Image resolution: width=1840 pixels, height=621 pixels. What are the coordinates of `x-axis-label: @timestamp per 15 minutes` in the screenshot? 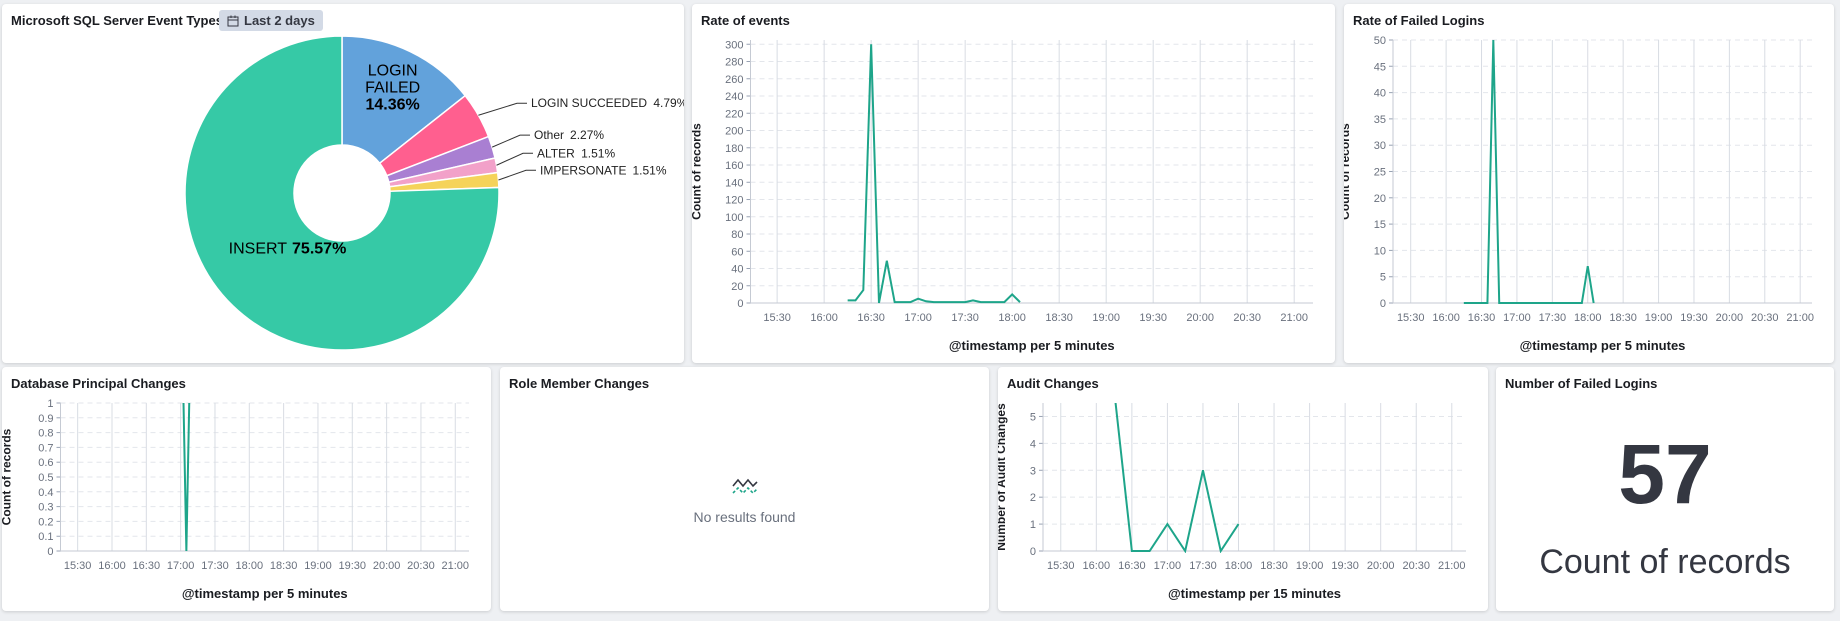 It's located at (1254, 593).